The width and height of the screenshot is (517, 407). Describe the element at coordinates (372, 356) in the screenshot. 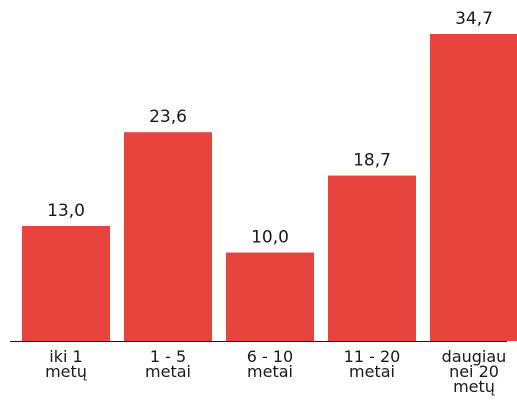

I see `x-tick-label-3-line-0: 11 - 20` at that location.